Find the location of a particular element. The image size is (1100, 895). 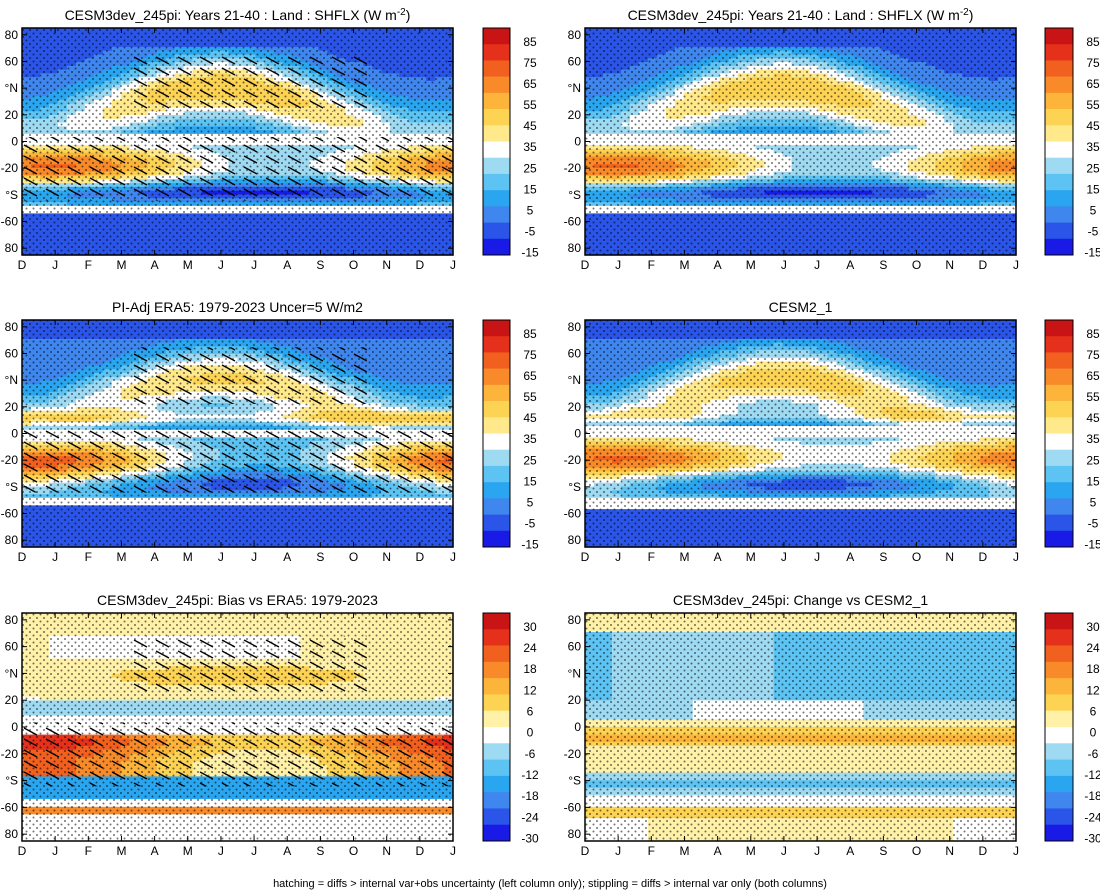

colorbar-label: -5 is located at coordinates (530, 231).